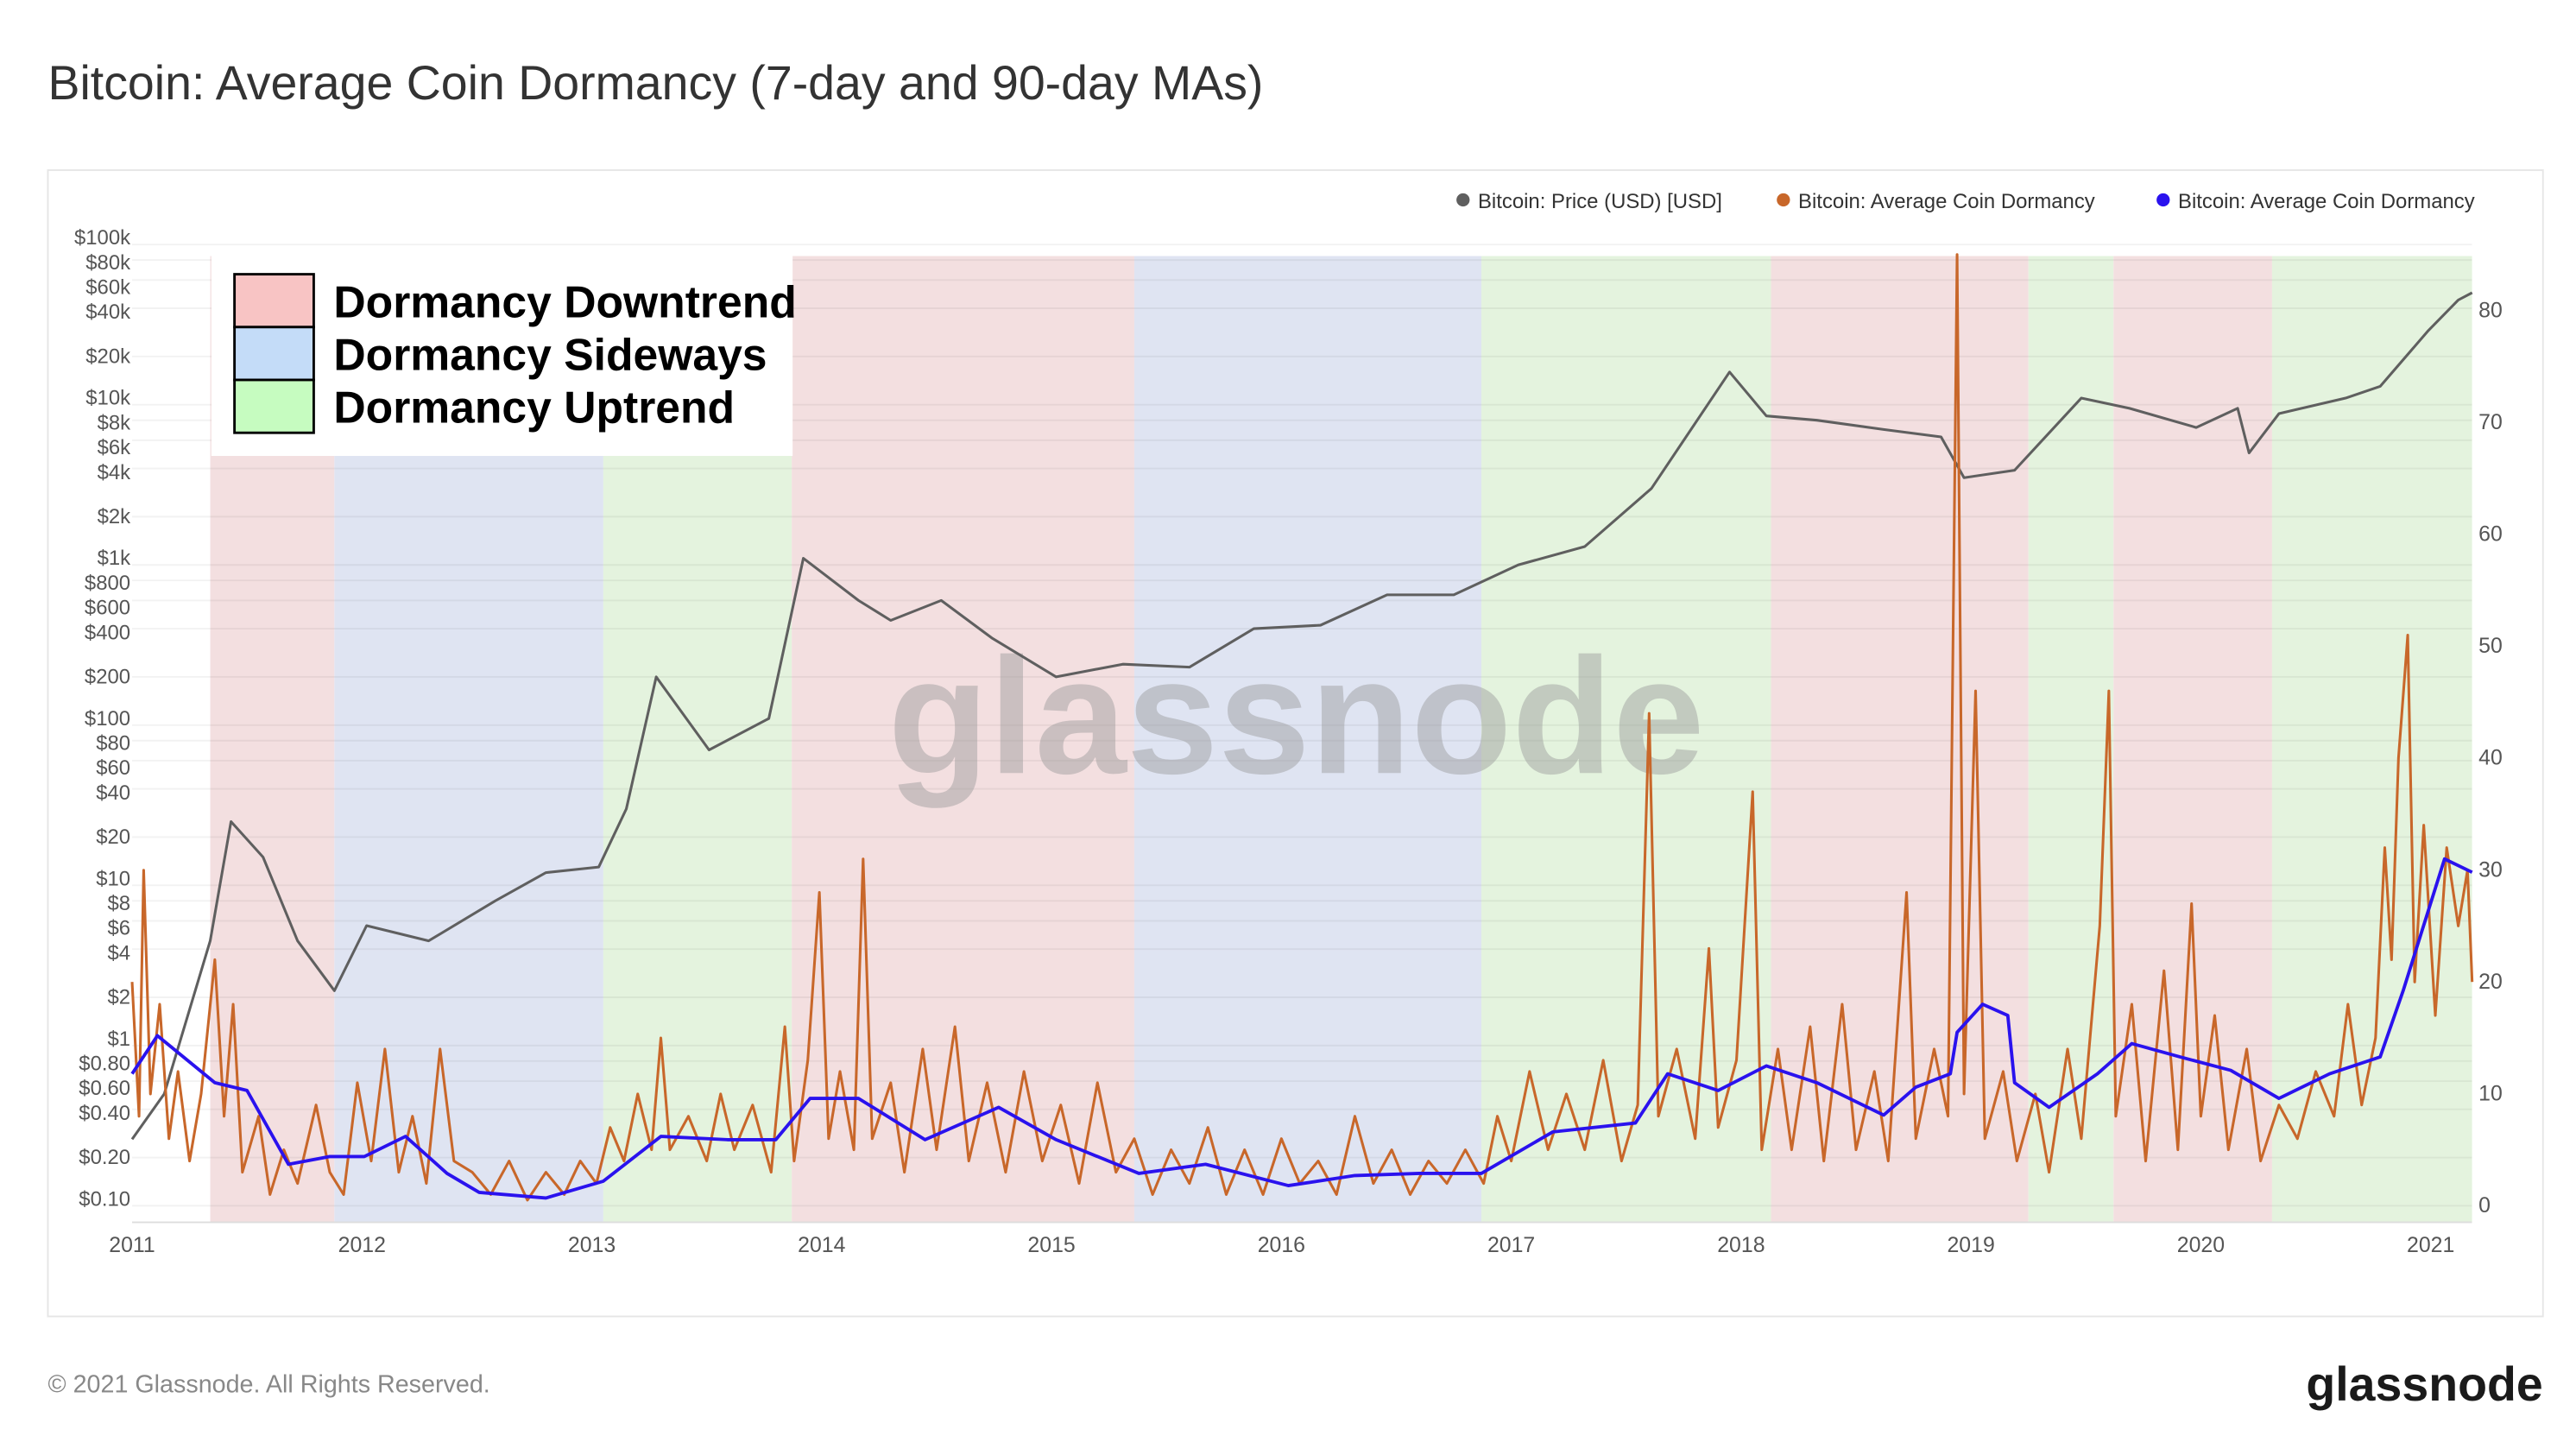  What do you see at coordinates (107, 583) in the screenshot?
I see `y-left-tick-label: $800` at bounding box center [107, 583].